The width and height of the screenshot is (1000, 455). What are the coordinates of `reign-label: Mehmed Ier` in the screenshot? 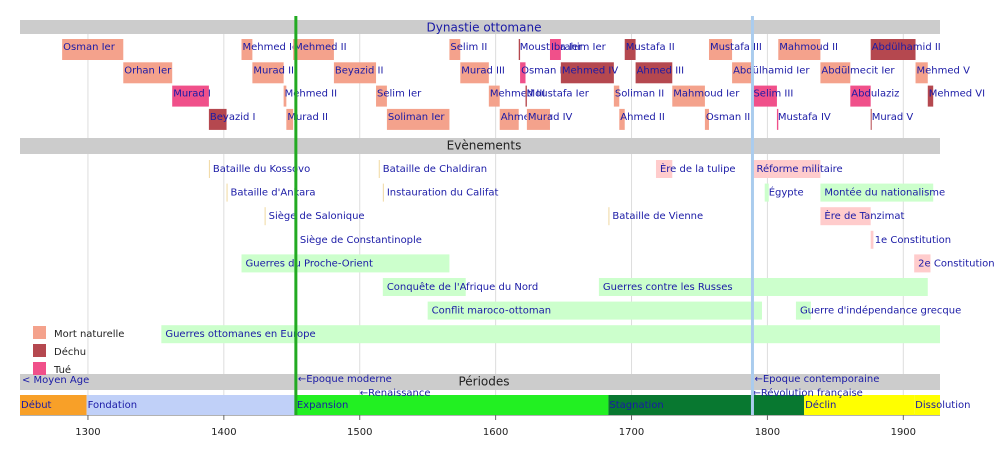 It's located at (273, 47).